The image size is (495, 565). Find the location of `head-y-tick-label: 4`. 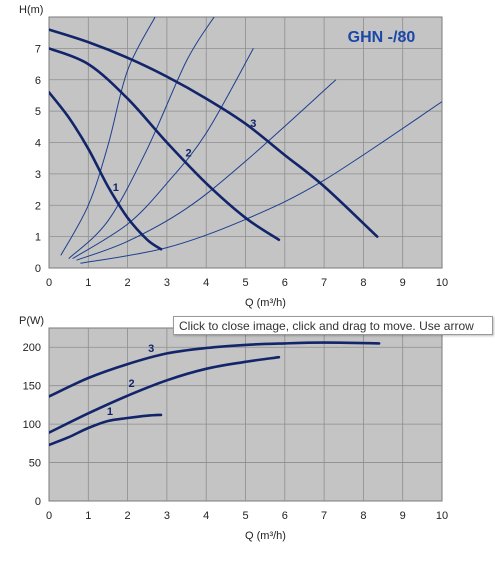

head-y-tick-label: 4 is located at coordinates (38, 144).